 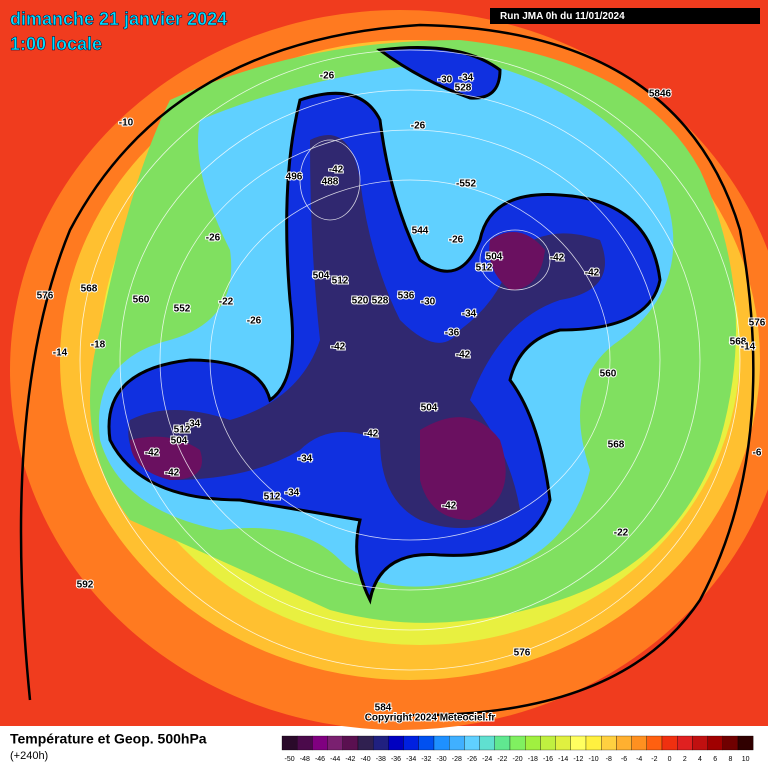 I want to click on legend-label: -36, so click(x=396, y=759).